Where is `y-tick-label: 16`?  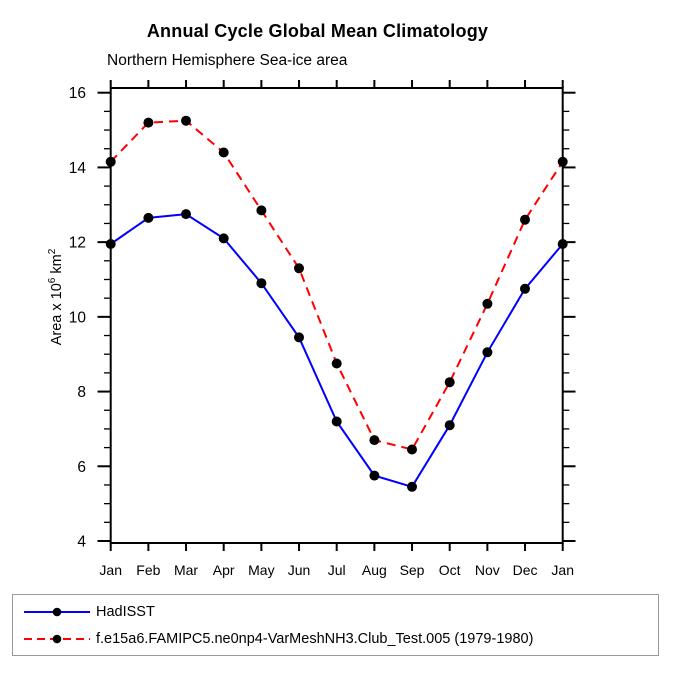
y-tick-label: 16 is located at coordinates (77, 93).